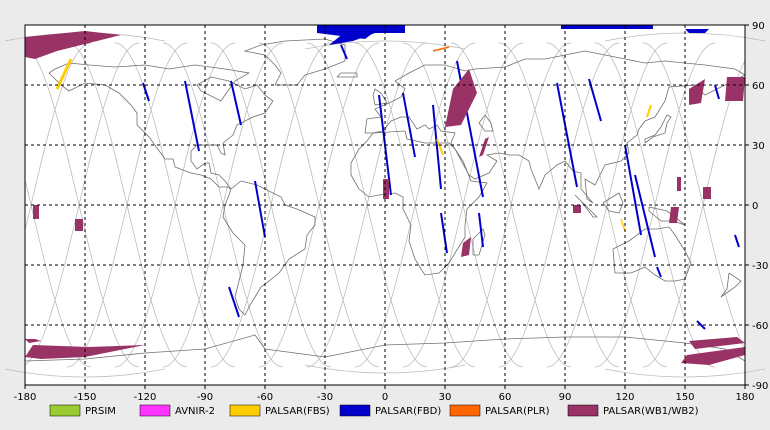 The height and width of the screenshot is (430, 770). Describe the element at coordinates (82, 410) in the screenshot. I see `legend-item: PRSIM` at that location.